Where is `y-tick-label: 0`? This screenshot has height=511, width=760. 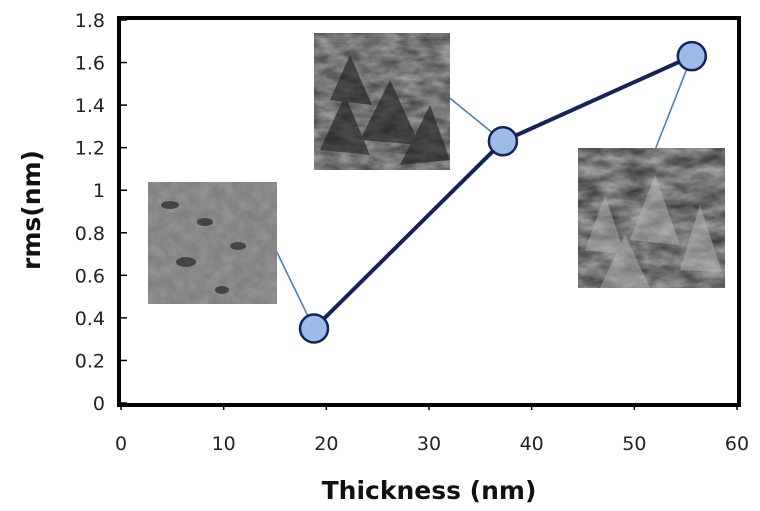
y-tick-label: 0 is located at coordinates (99, 404).